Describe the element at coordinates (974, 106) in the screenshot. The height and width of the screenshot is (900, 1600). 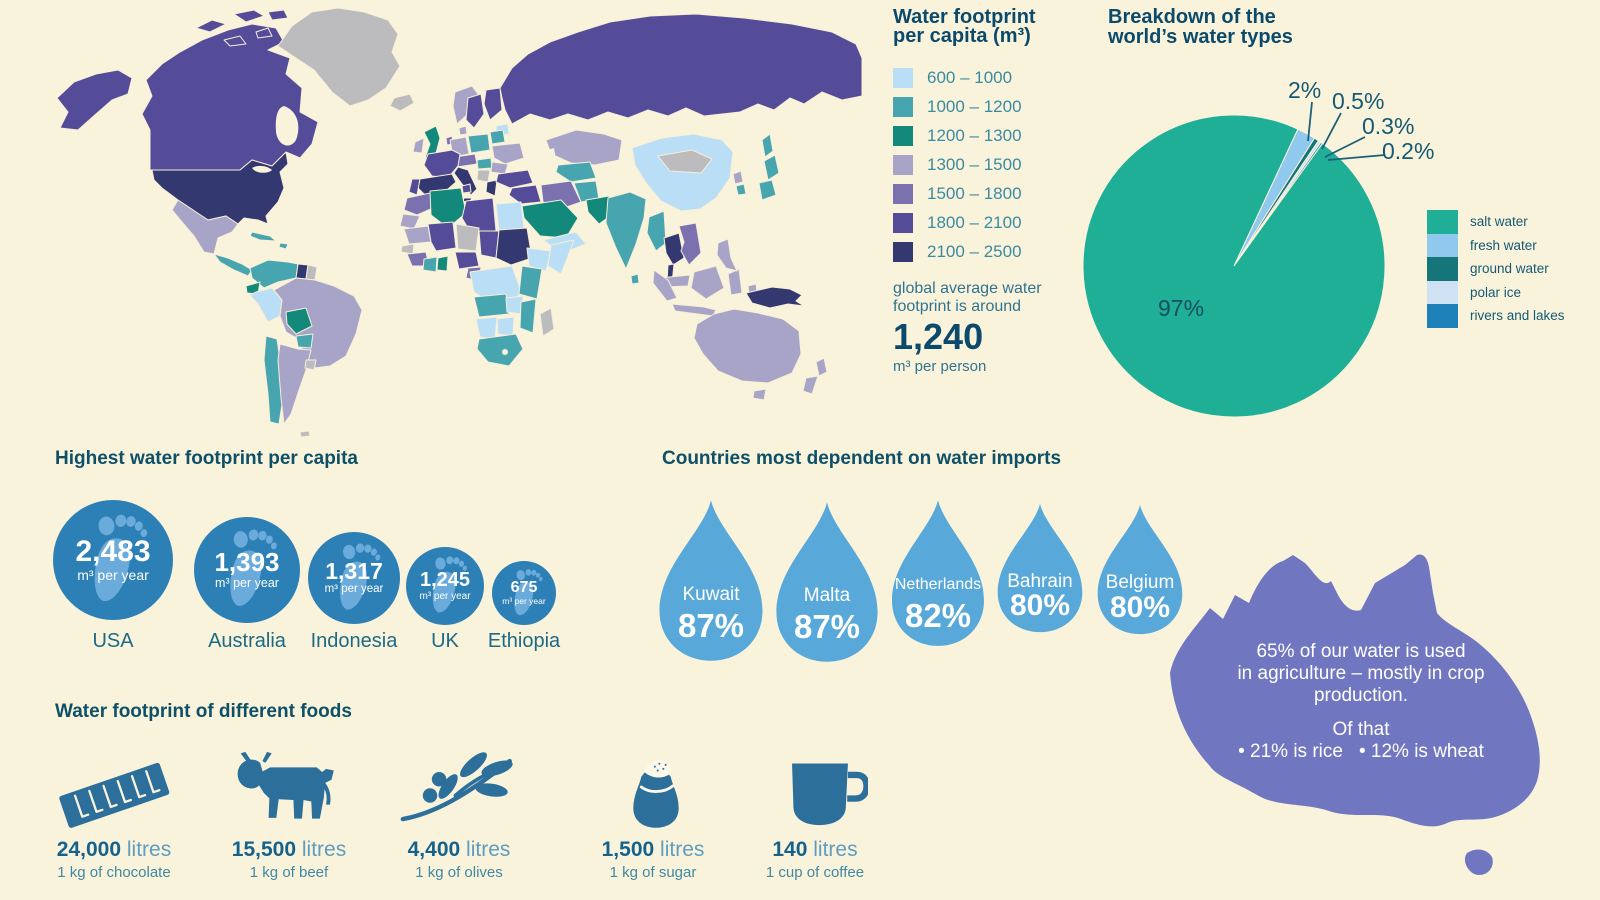
I see `legend-label: 1000 – 1200` at that location.